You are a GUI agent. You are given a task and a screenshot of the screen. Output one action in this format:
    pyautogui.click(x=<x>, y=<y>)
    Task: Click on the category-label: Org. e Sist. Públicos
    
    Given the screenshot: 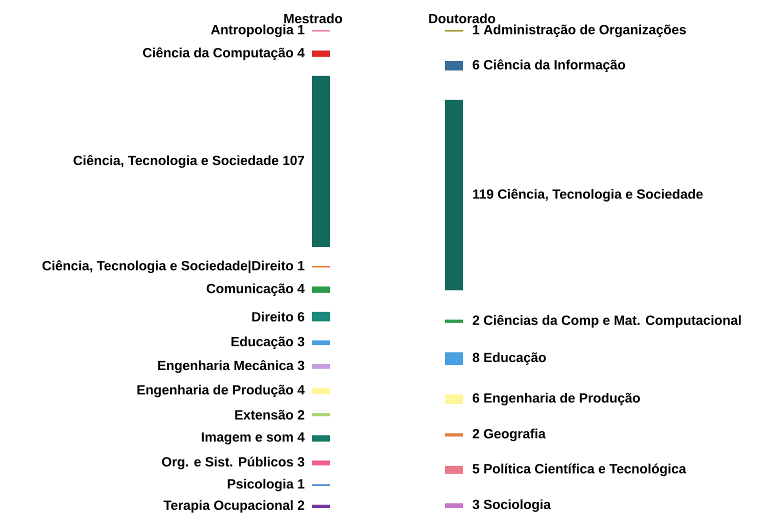 What is the action you would take?
    pyautogui.click(x=228, y=463)
    